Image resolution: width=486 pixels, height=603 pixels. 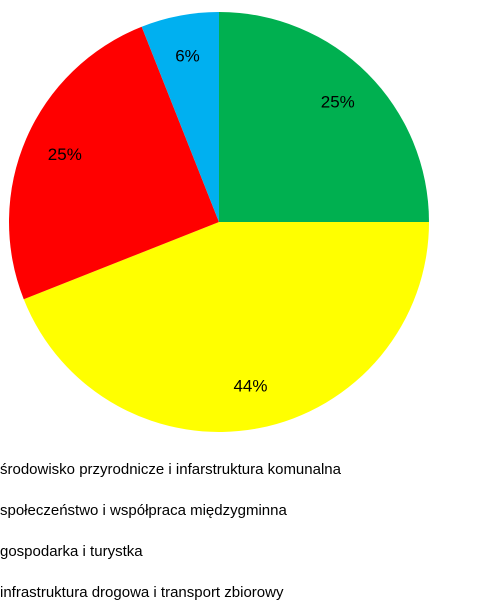 I want to click on legend-entry: społeczeństwo i współpraca międzygminna, so click(x=143, y=510).